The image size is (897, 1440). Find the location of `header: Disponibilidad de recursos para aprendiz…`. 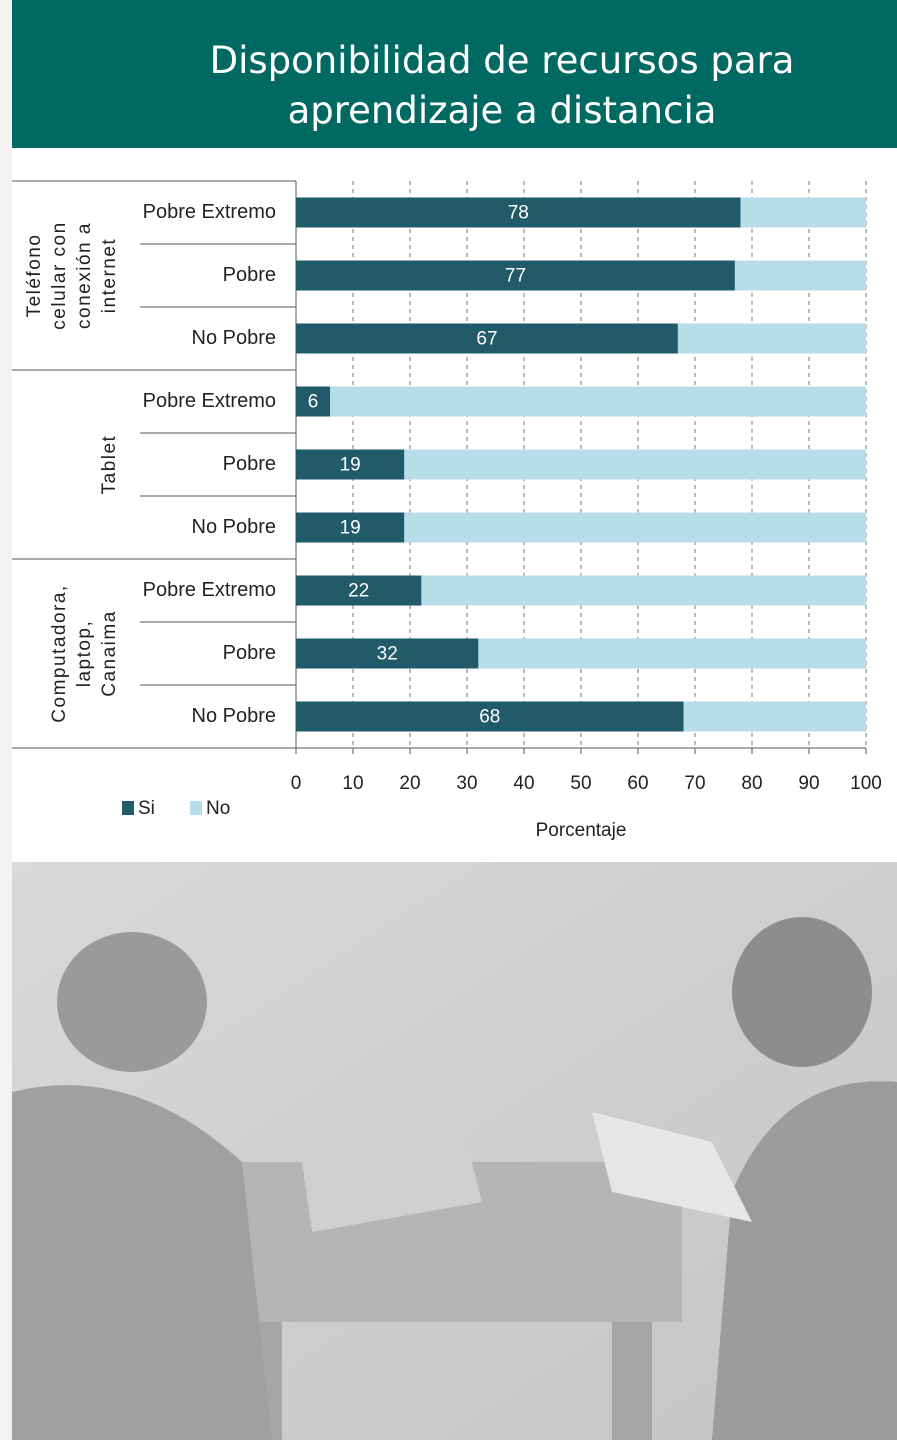

header: Disponibilidad de recursos para aprendiz… is located at coordinates (454, 74).